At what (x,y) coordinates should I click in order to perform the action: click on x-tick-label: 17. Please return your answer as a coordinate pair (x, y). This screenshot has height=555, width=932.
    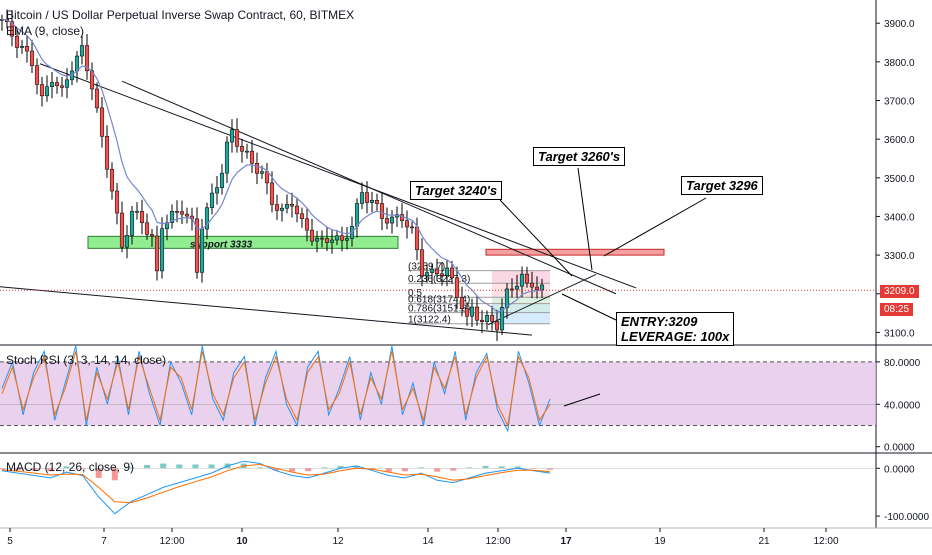
    Looking at the image, I should click on (566, 541).